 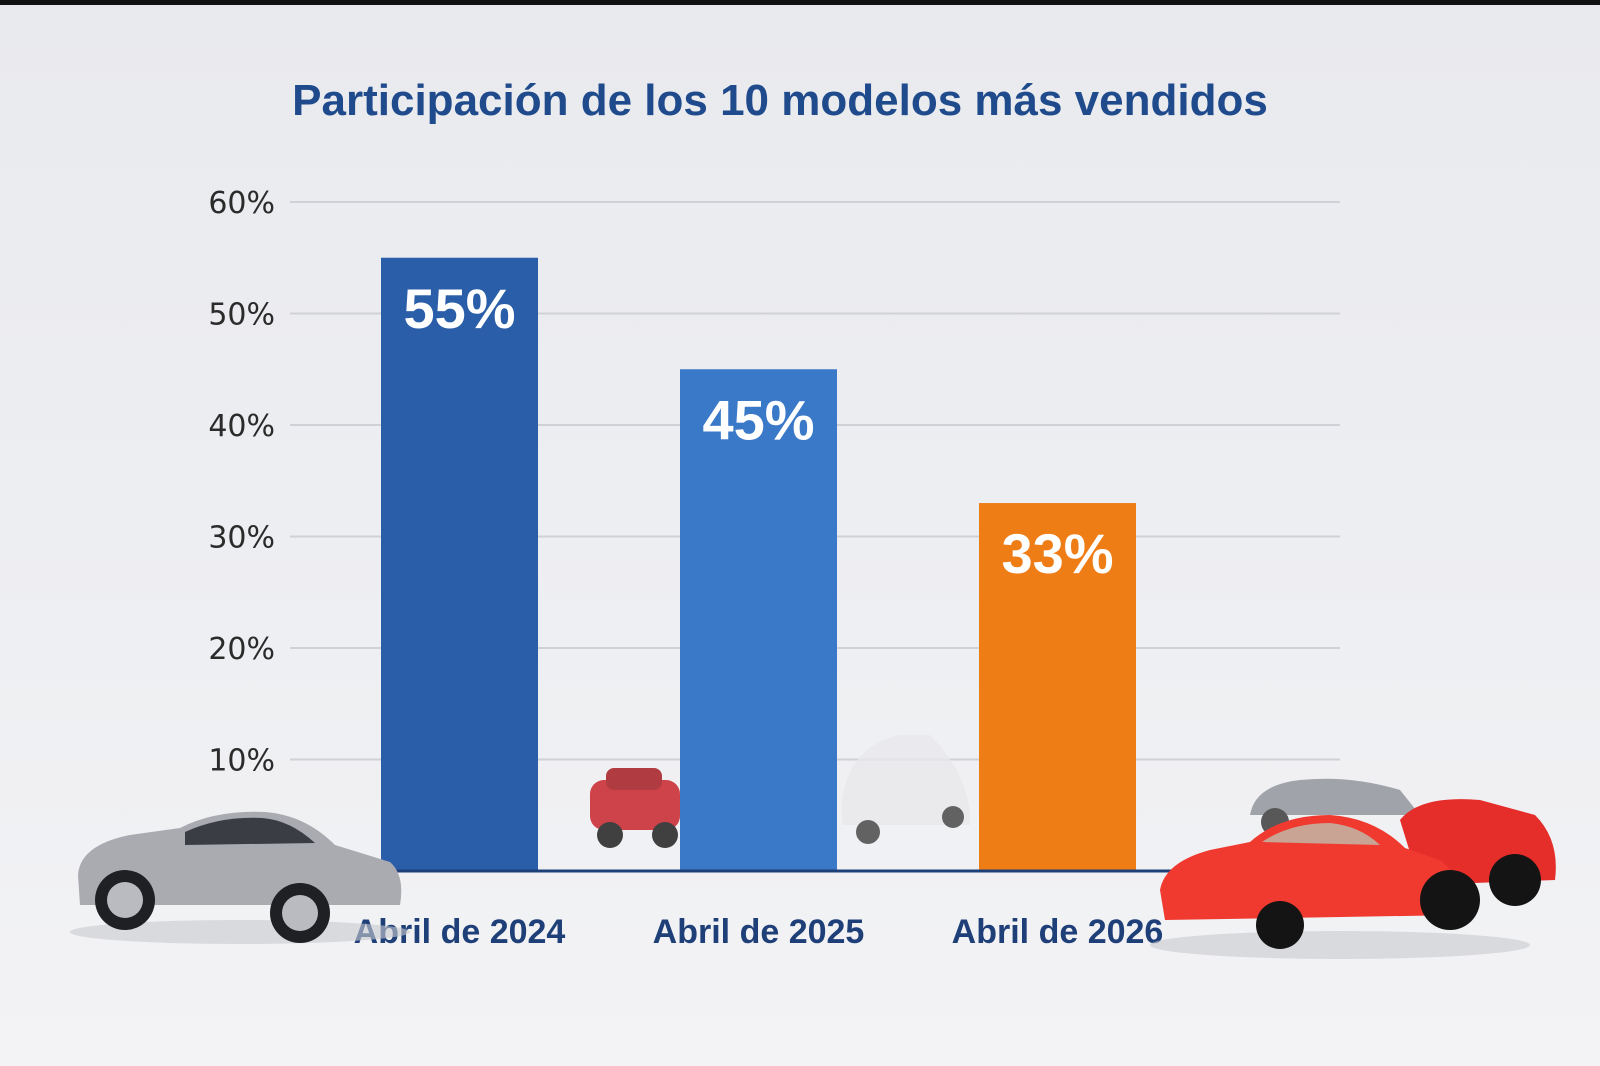 I want to click on y-tick-label: 40%, so click(x=241, y=426).